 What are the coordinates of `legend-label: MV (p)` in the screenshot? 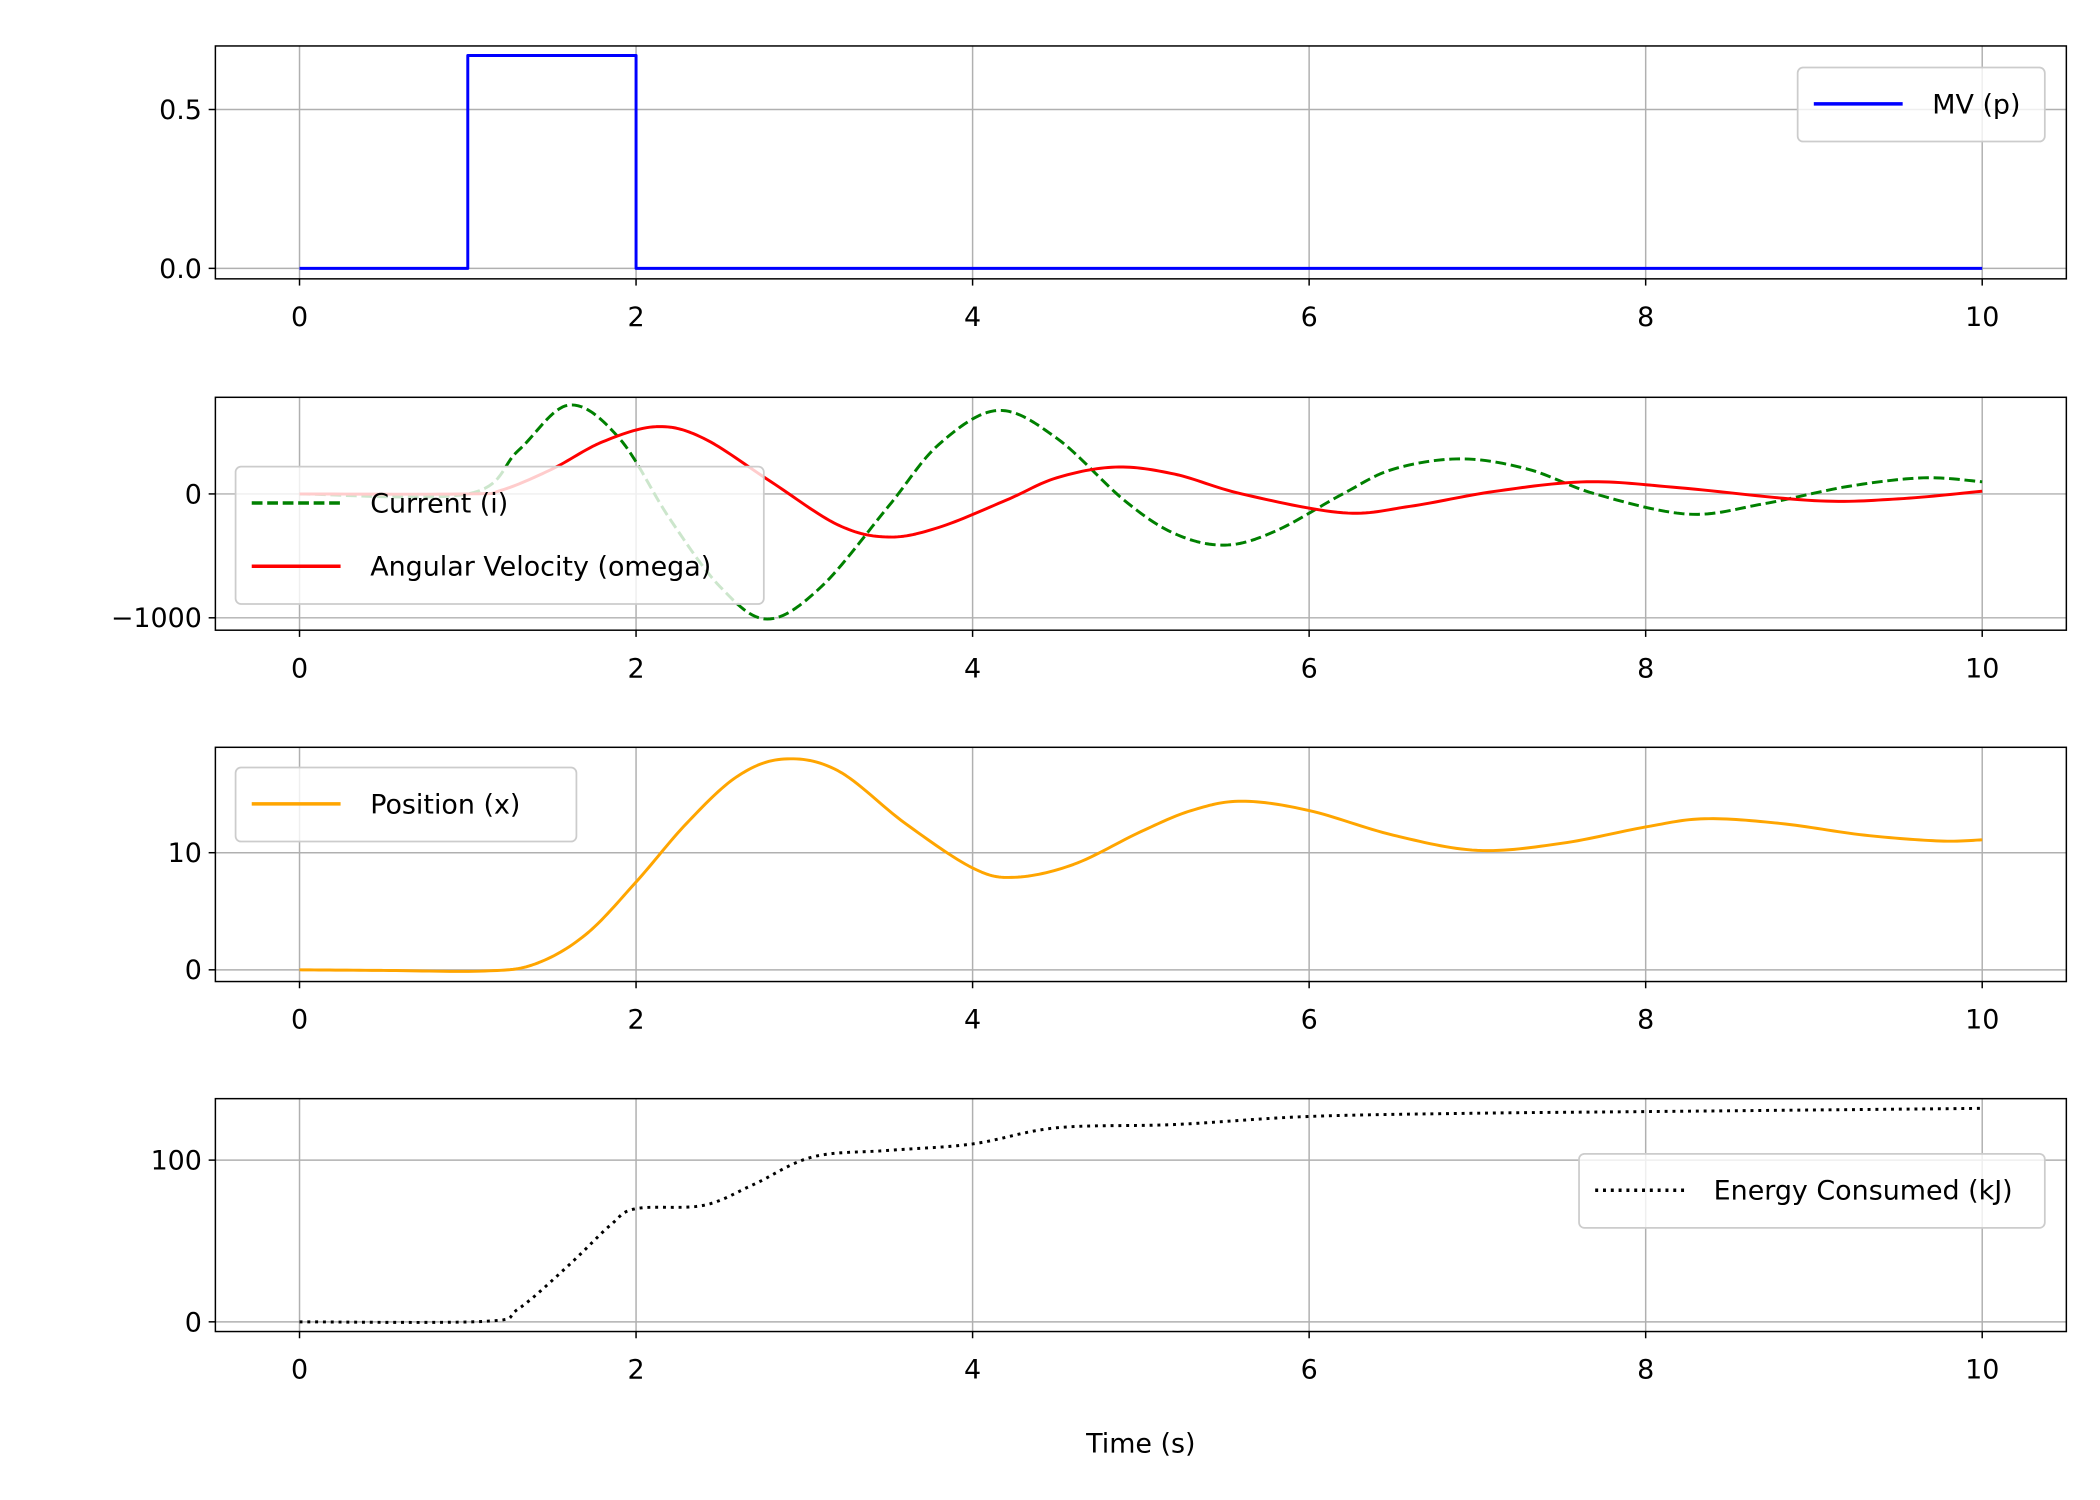 It's located at (1976, 104).